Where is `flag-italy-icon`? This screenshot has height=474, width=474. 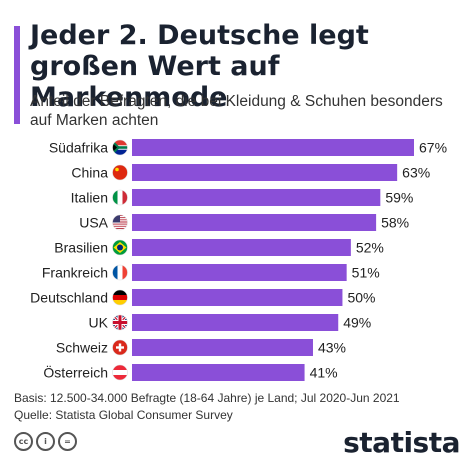 flag-italy-icon is located at coordinates (120, 197).